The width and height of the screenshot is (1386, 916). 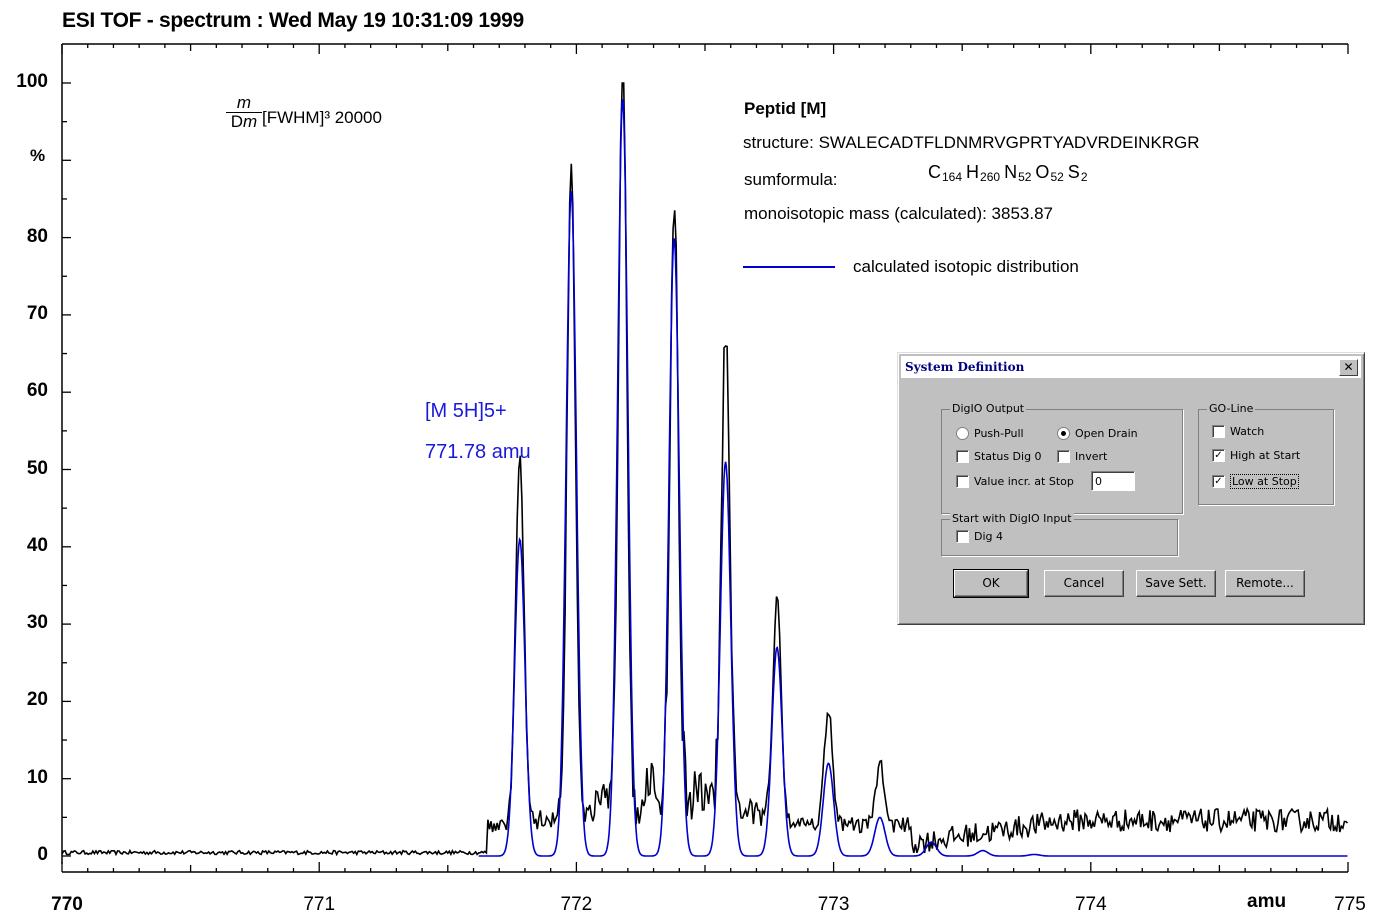 I want to click on push-pull-radio: Push-Pull, so click(x=990, y=433).